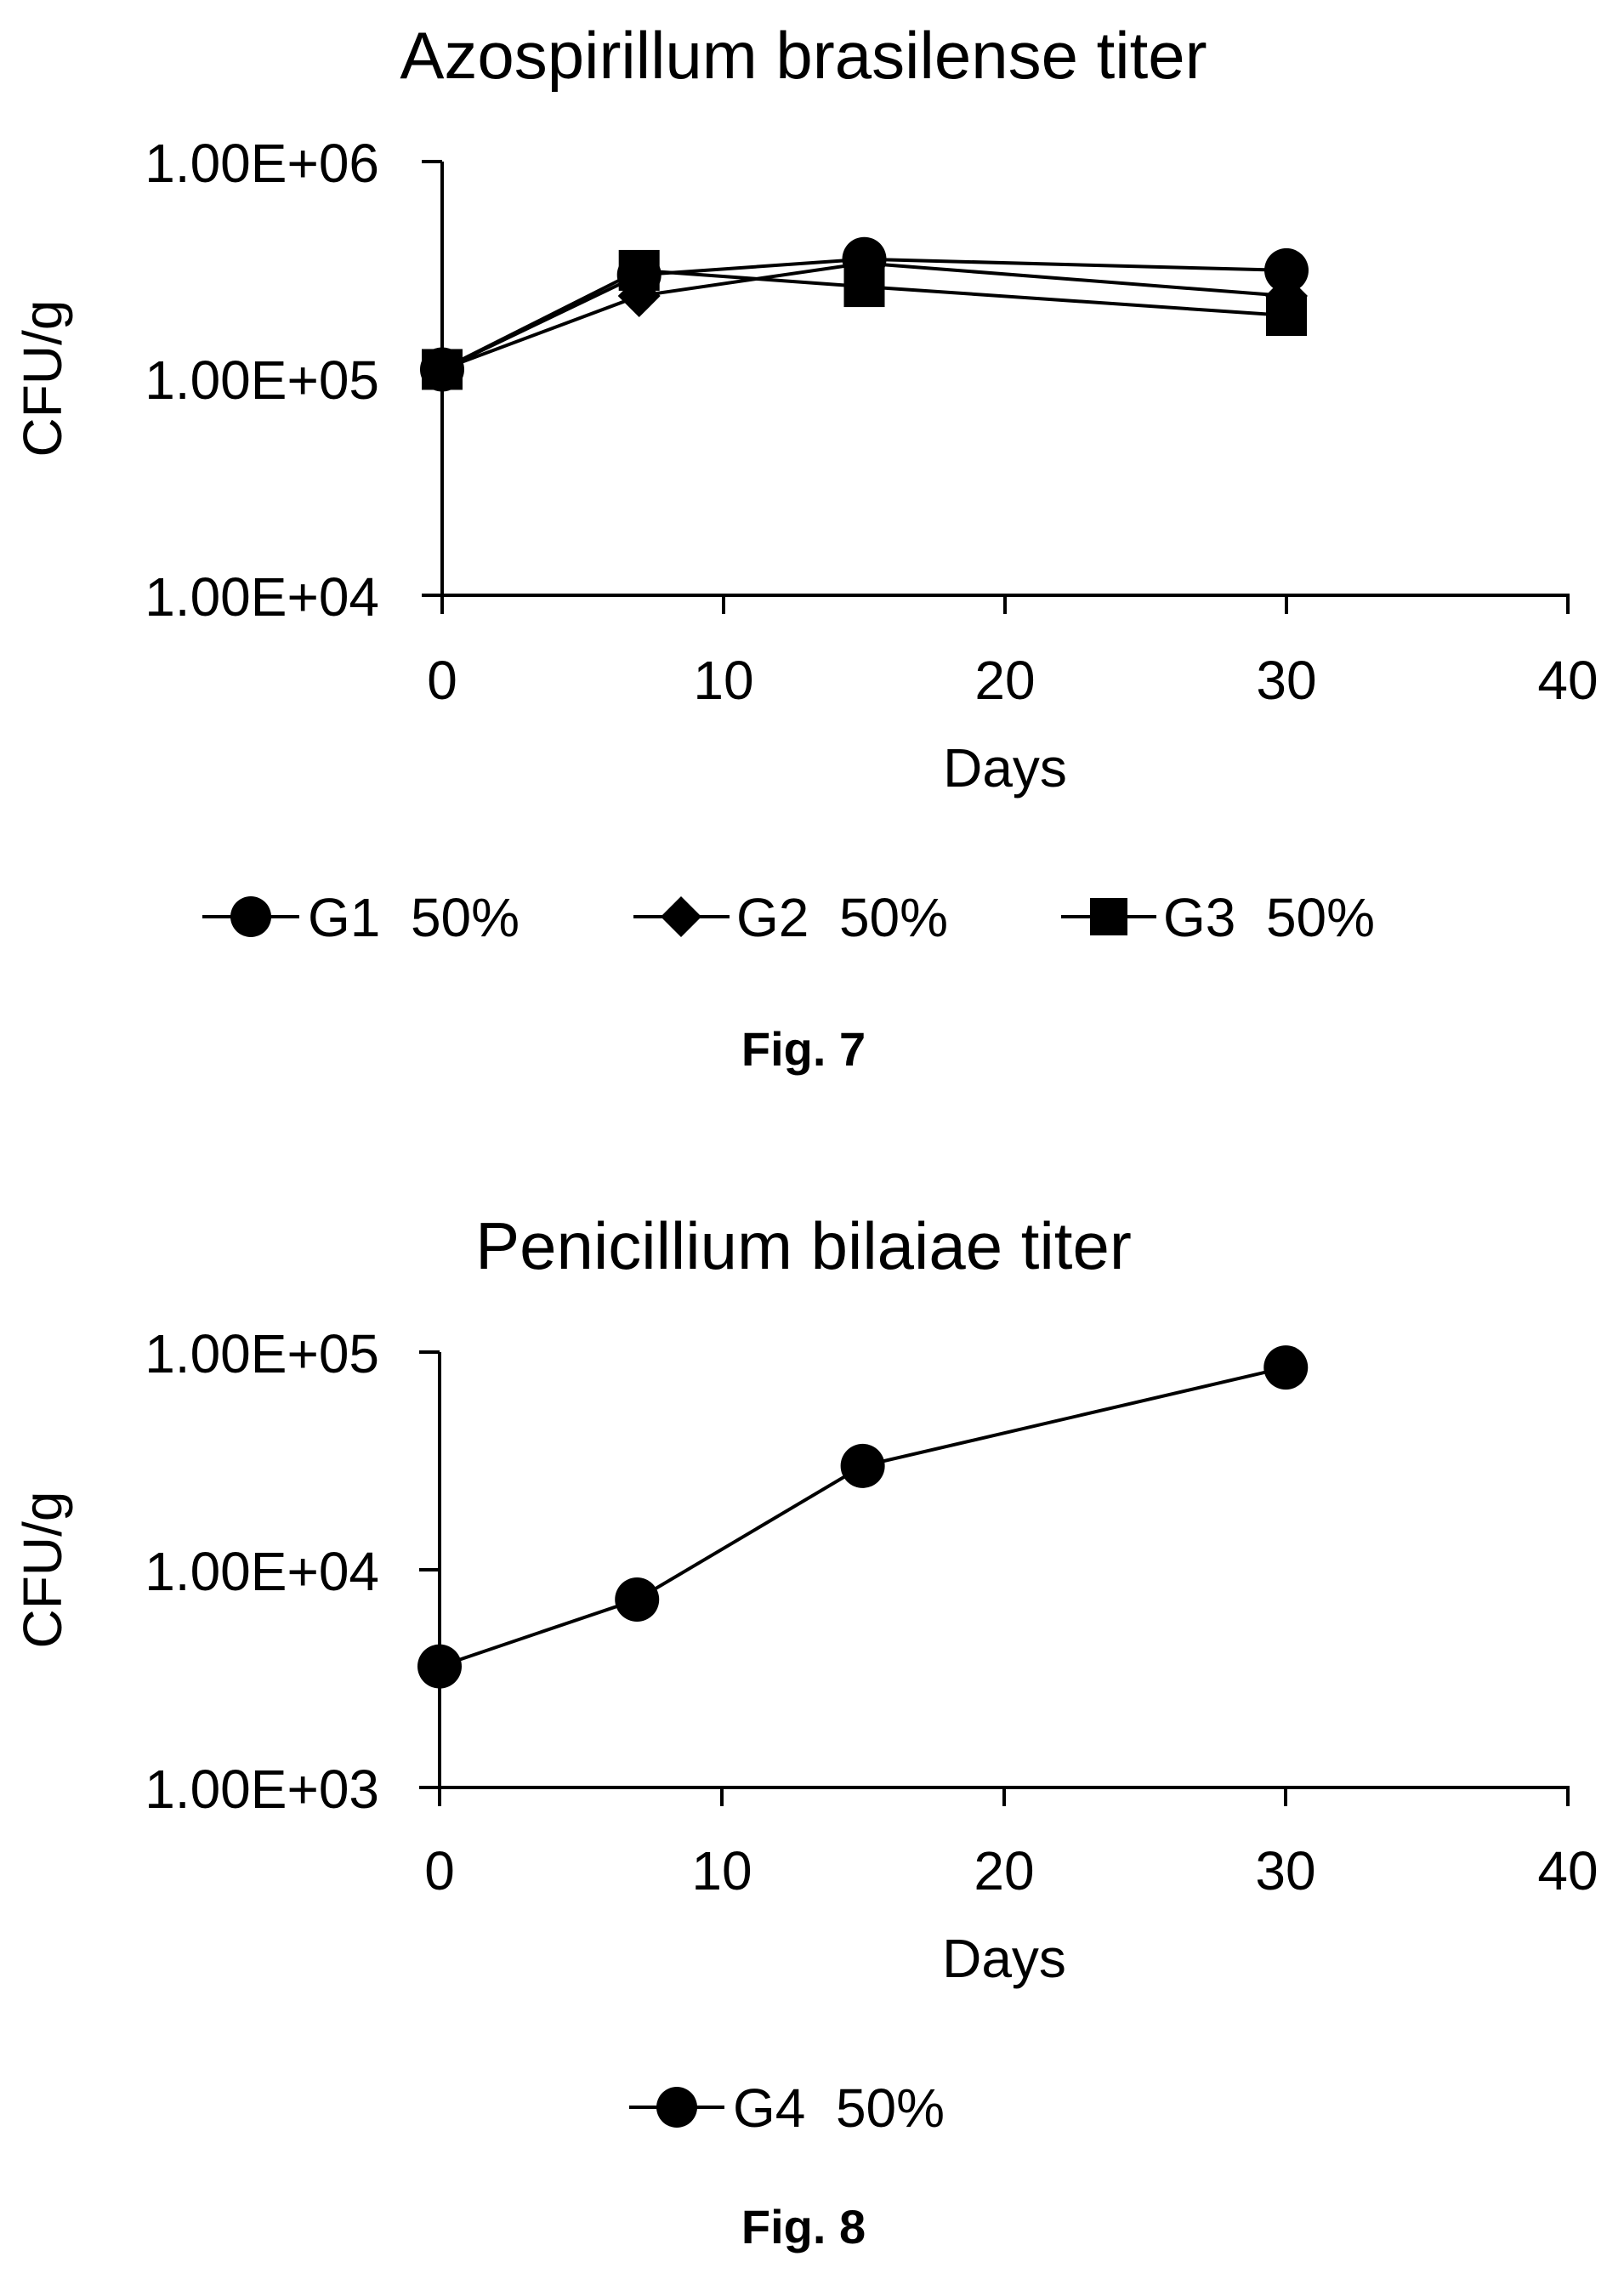 Image resolution: width=1624 pixels, height=2279 pixels. I want to click on y-tick-label: 1.00E+03, so click(262, 1790).